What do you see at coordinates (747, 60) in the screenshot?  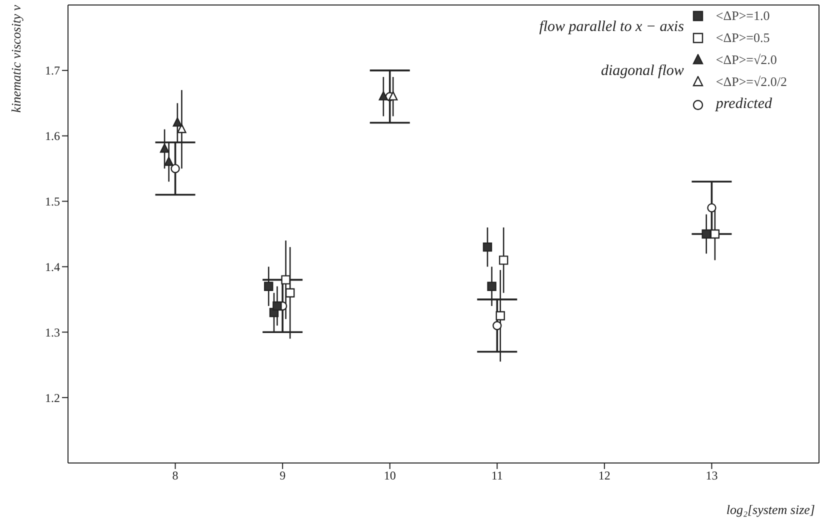 I see `legend-label: <ΔP>=√2.0` at bounding box center [747, 60].